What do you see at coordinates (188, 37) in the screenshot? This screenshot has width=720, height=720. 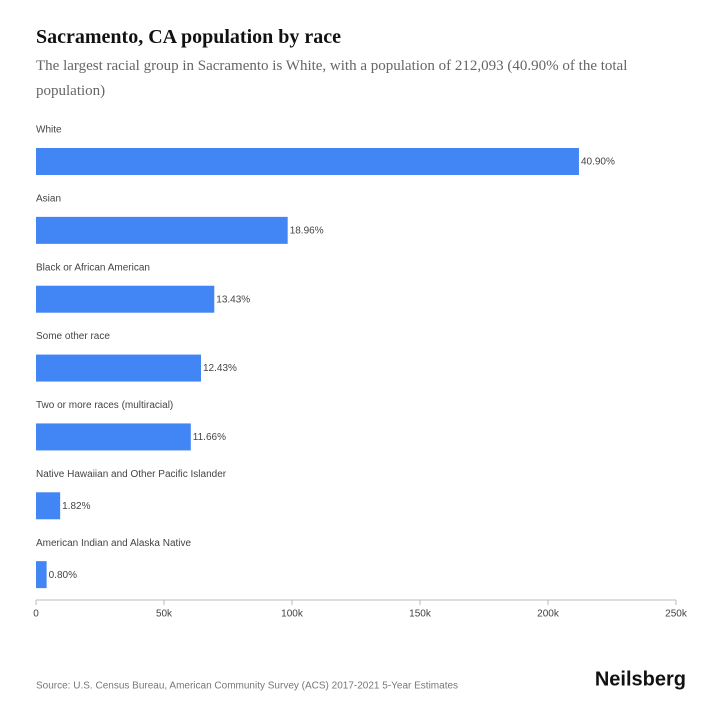 I see `chart-title: Sacramento, CA population by race` at bounding box center [188, 37].